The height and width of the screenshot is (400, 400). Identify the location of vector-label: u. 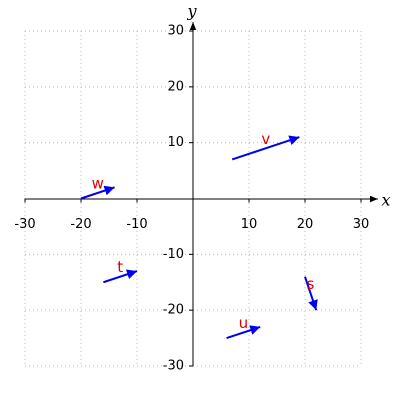
(244, 323).